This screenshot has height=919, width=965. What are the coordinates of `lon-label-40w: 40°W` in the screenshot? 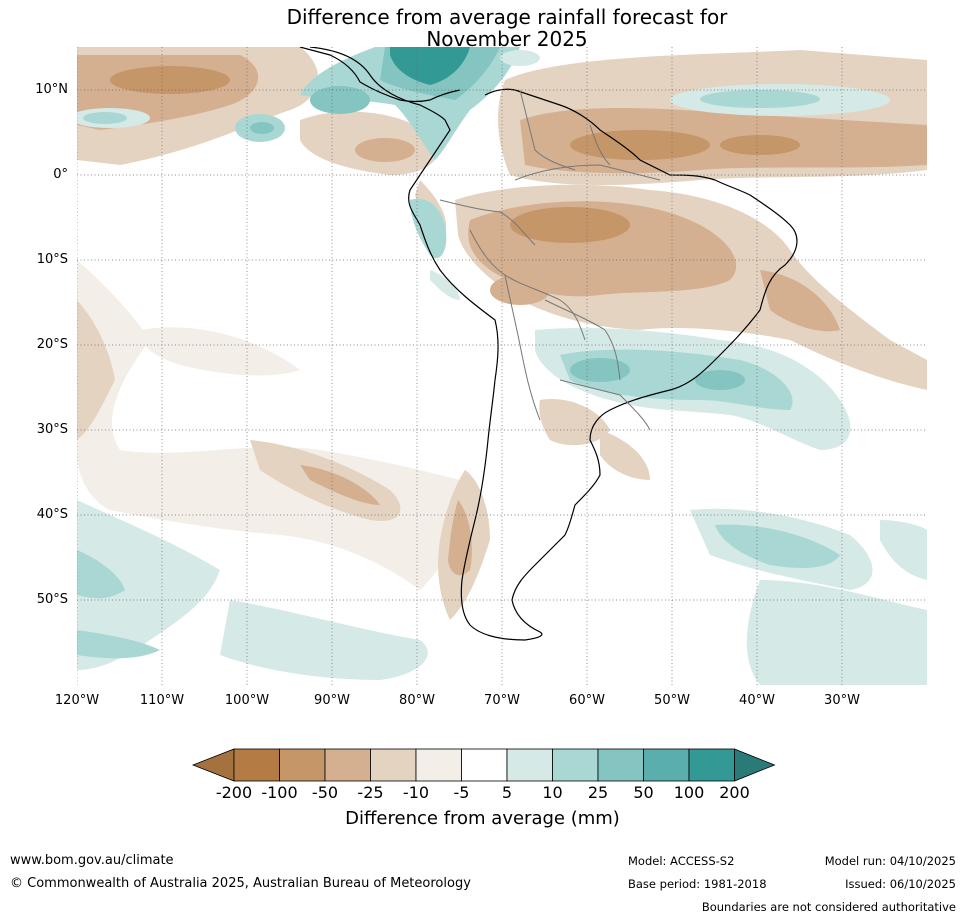 It's located at (757, 700).